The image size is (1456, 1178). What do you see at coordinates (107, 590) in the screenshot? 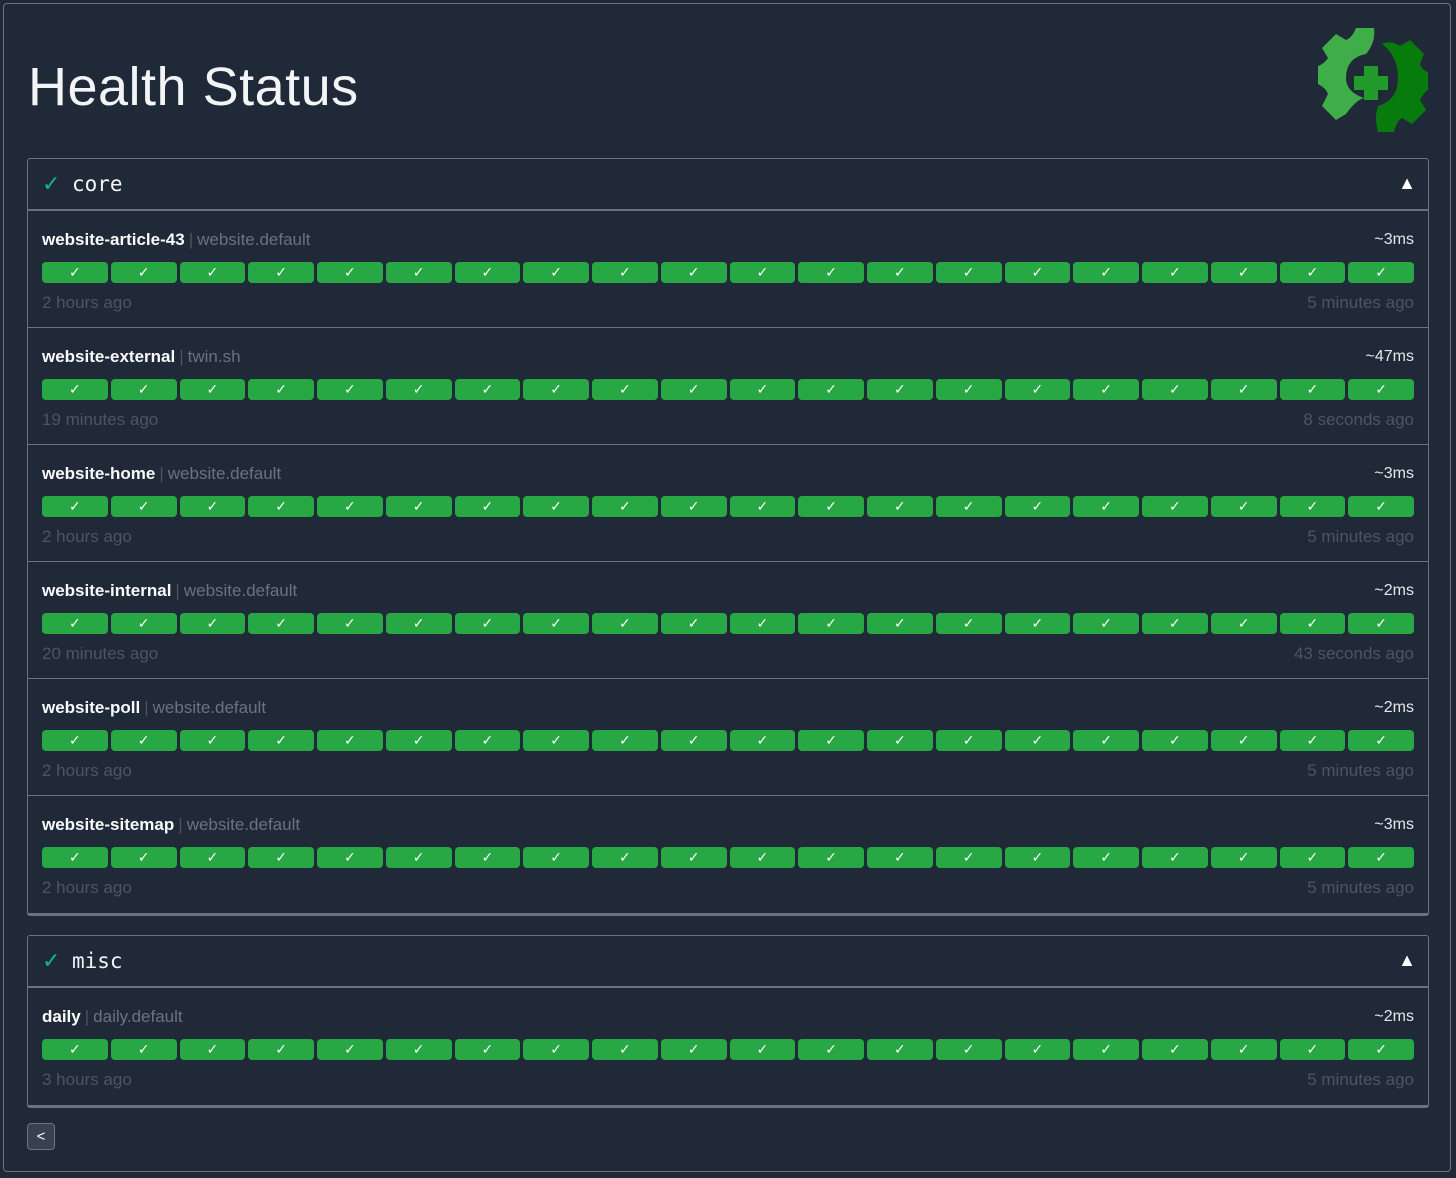
I see `endpoint-name: website-internal` at bounding box center [107, 590].